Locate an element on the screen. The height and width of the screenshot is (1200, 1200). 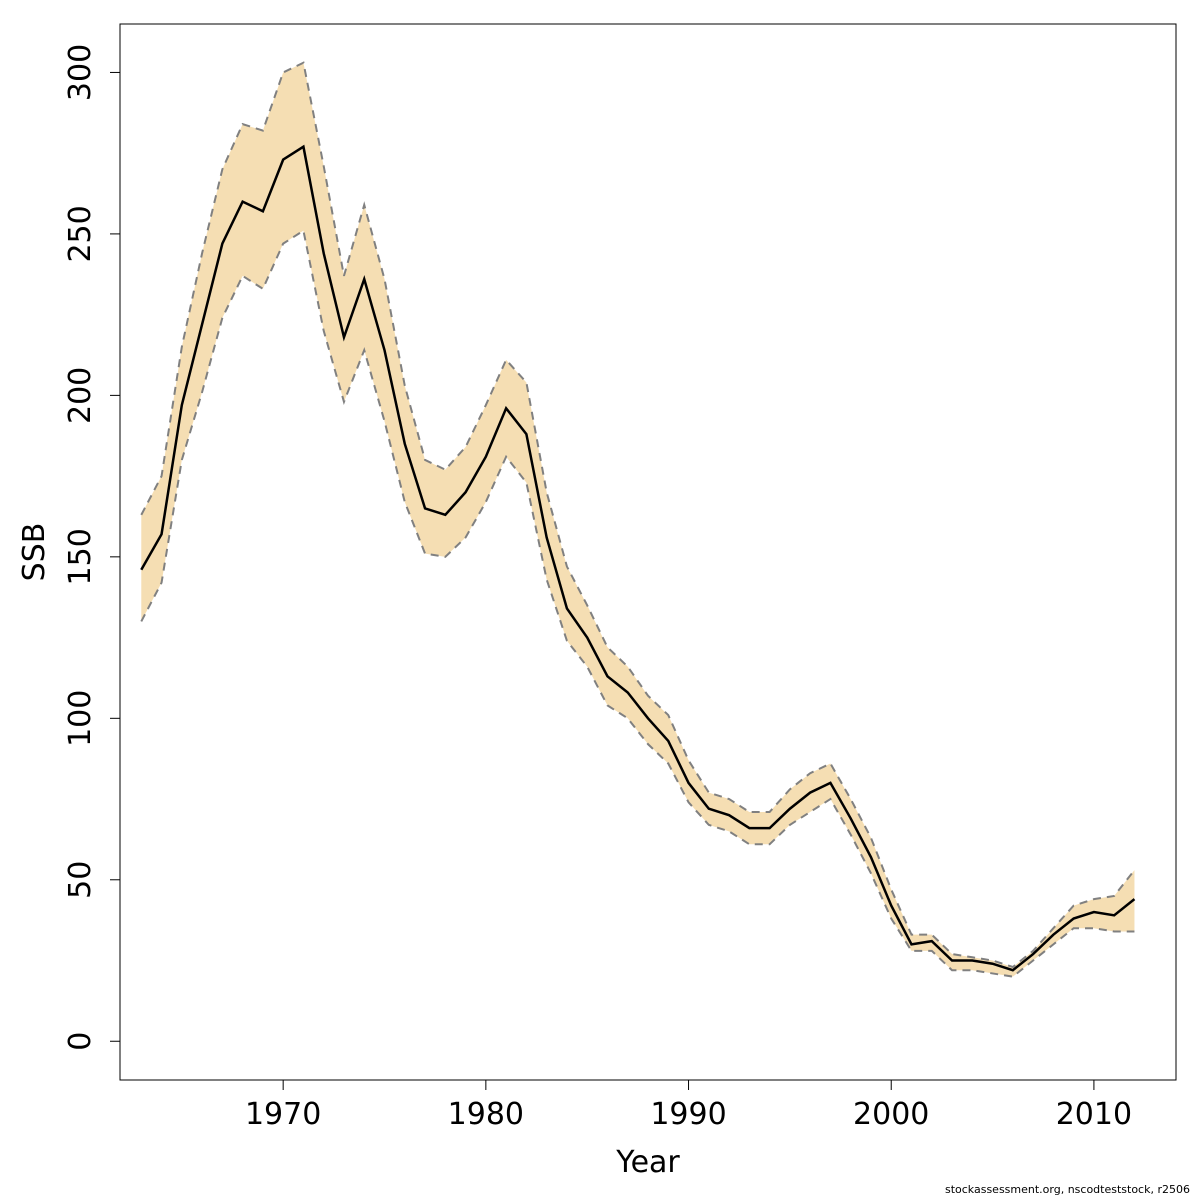
y-axis: 0 50 100 150 200 250 300 is located at coordinates (91, 547).